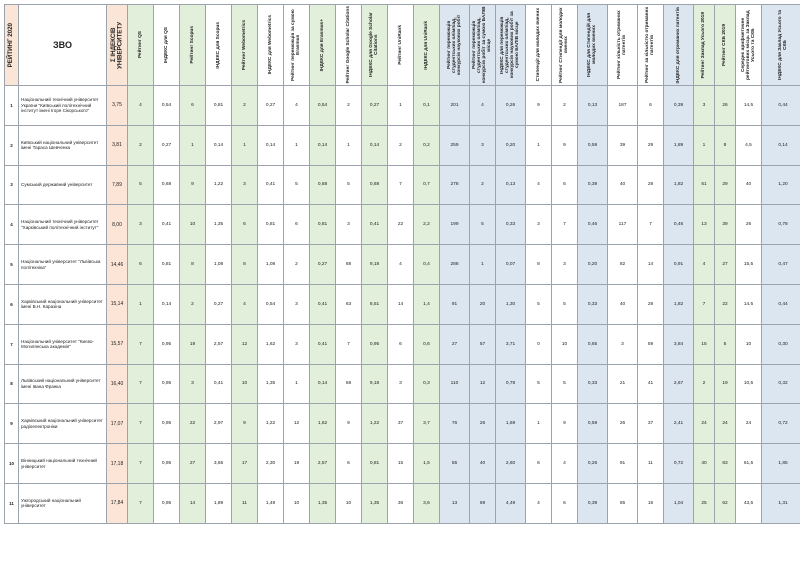 The image size is (800, 566). What do you see at coordinates (678, 503) in the screenshot?
I see `value-cell: 1,04` at bounding box center [678, 503].